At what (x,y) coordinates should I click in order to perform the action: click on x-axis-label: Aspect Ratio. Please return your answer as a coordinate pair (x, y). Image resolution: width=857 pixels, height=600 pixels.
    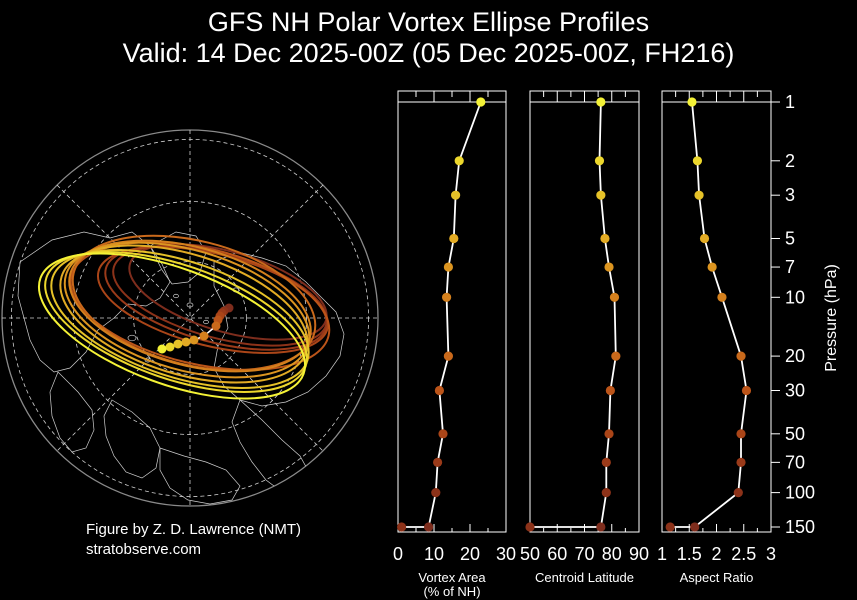
    Looking at the image, I should click on (717, 577).